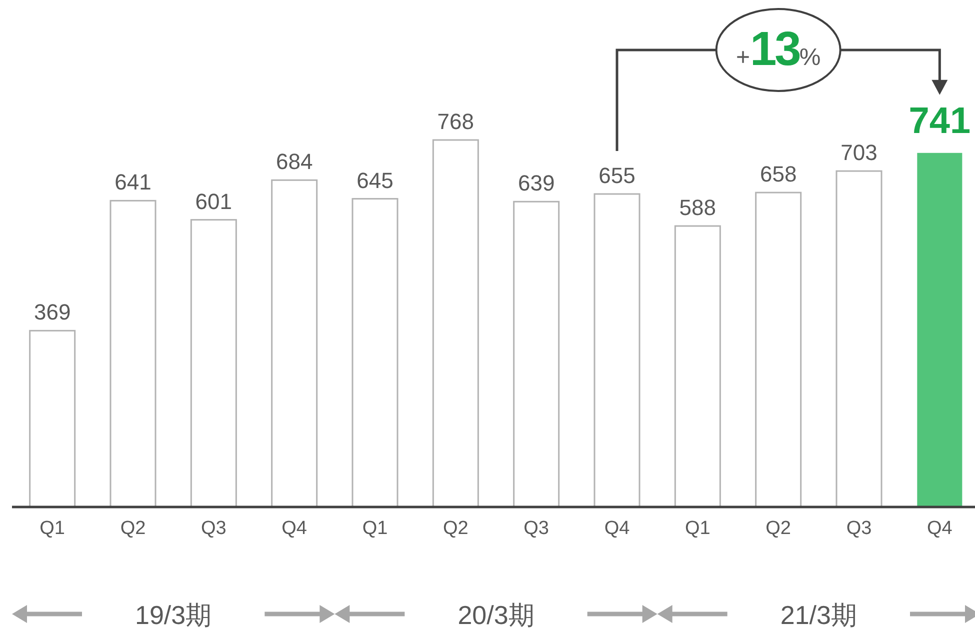 Image resolution: width=975 pixels, height=631 pixels. I want to click on data-label: 655, so click(617, 175).